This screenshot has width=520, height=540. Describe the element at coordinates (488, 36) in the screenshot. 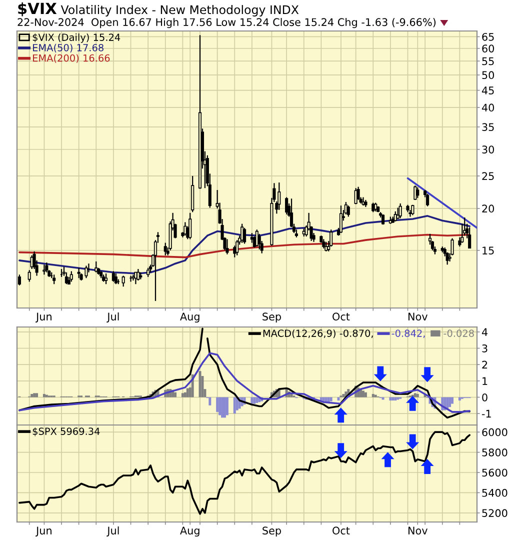

I see `y-tick-label: 65` at that location.